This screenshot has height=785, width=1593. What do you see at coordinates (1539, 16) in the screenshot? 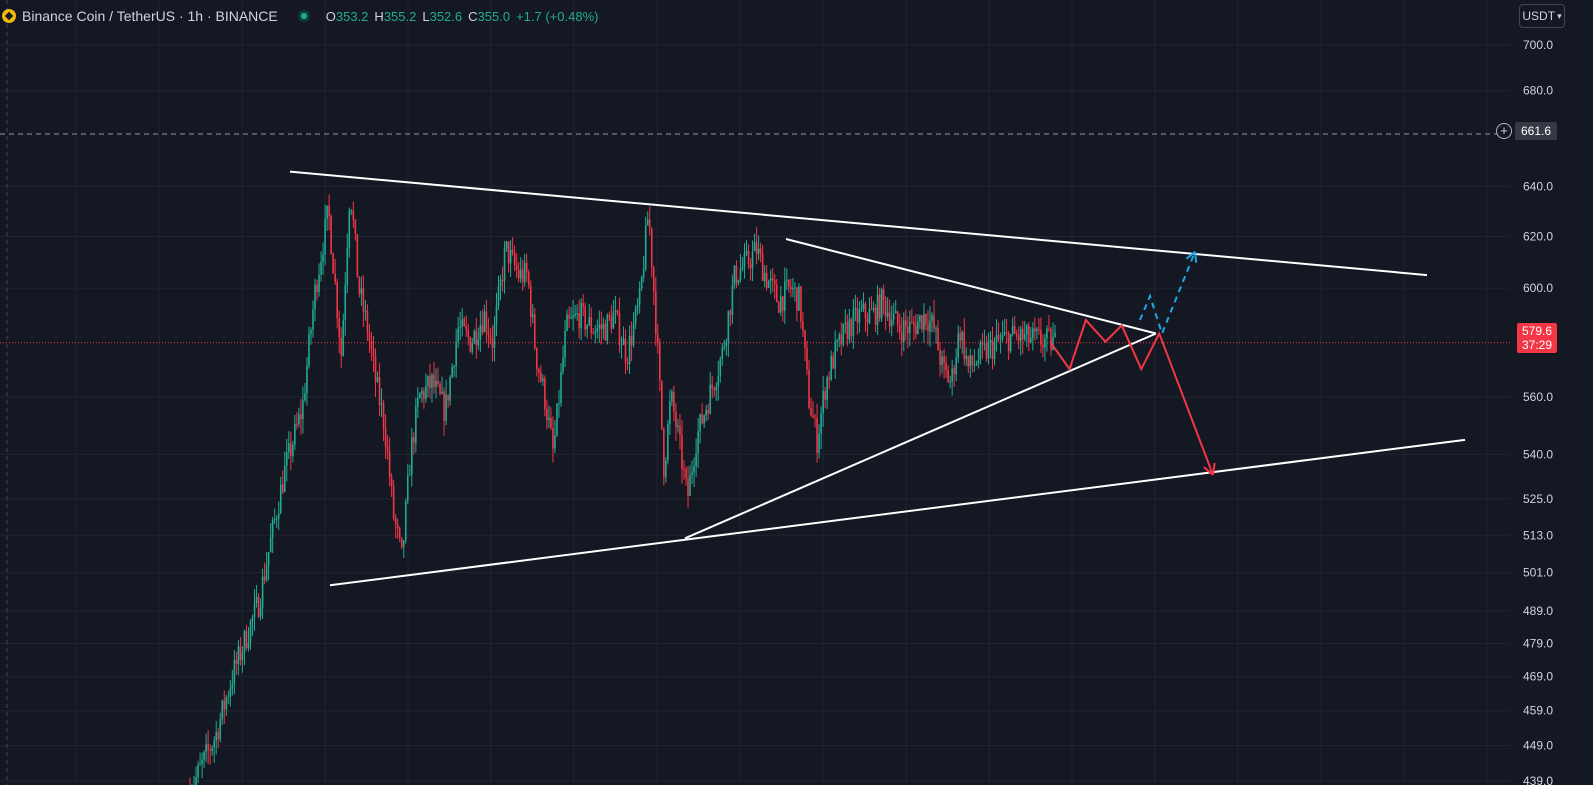
I see `currency-label: USDT` at bounding box center [1539, 16].